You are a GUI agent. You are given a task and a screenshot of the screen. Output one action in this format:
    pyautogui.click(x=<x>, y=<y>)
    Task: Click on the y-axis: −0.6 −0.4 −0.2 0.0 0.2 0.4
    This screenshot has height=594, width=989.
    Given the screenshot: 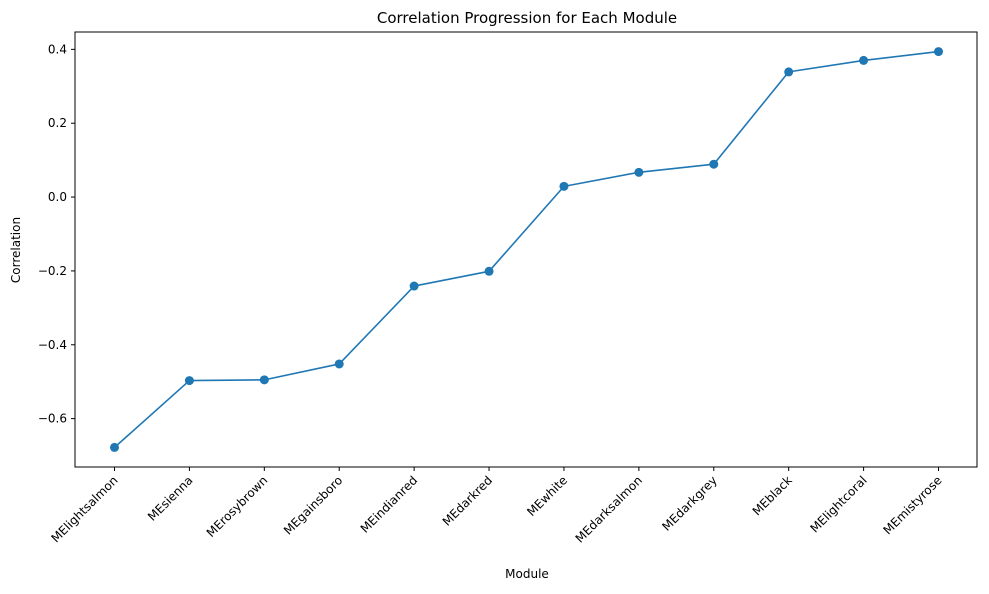 What is the action you would take?
    pyautogui.click(x=56, y=234)
    